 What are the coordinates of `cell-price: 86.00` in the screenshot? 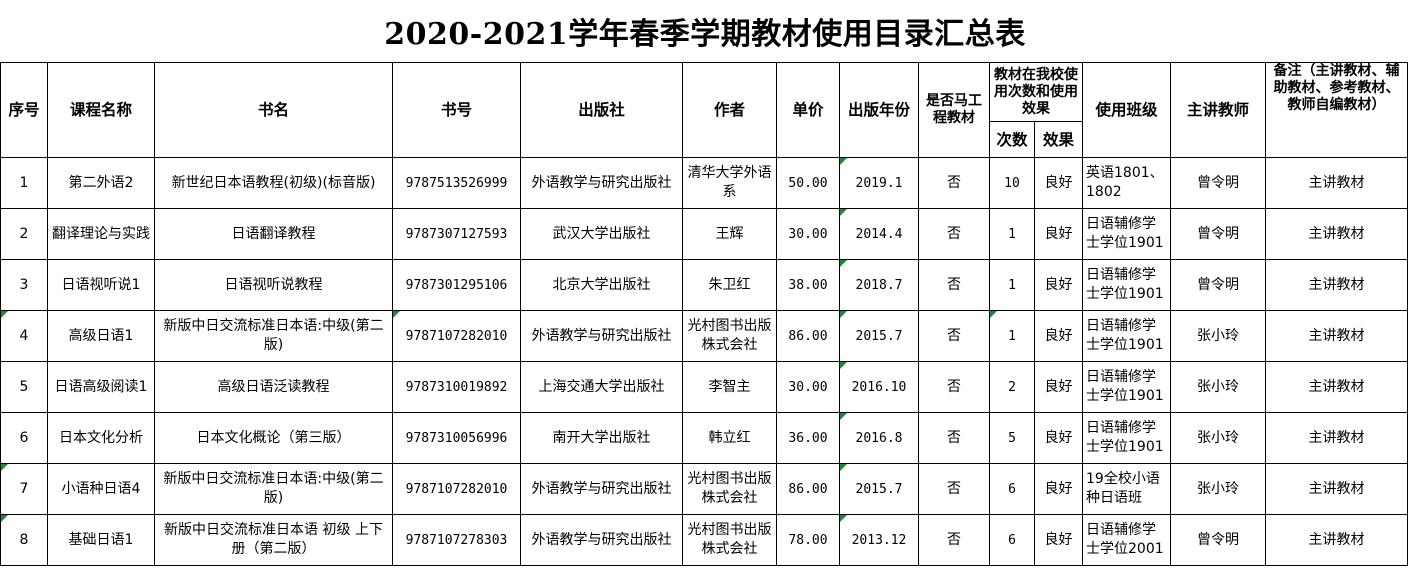 It's located at (808, 336).